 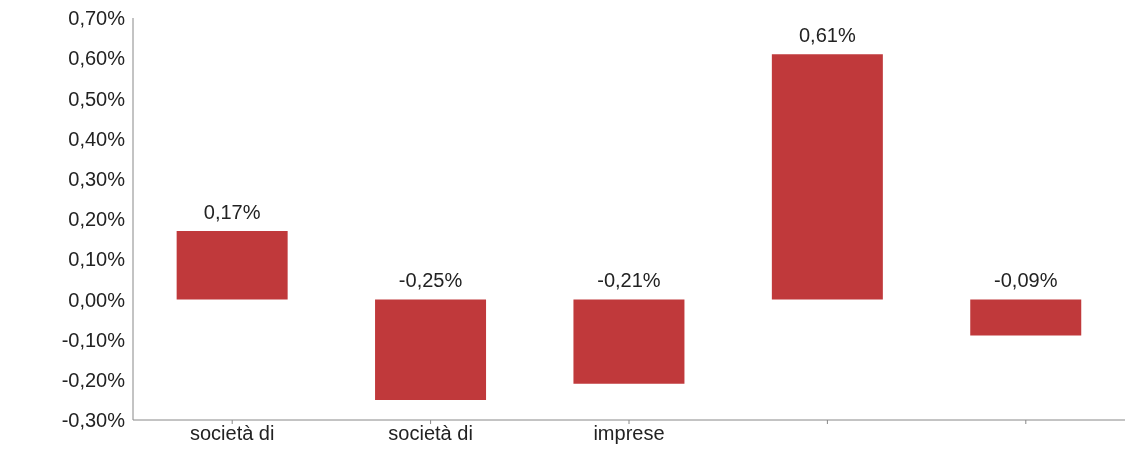 What do you see at coordinates (430, 280) in the screenshot?
I see `data-label: -0,25%` at bounding box center [430, 280].